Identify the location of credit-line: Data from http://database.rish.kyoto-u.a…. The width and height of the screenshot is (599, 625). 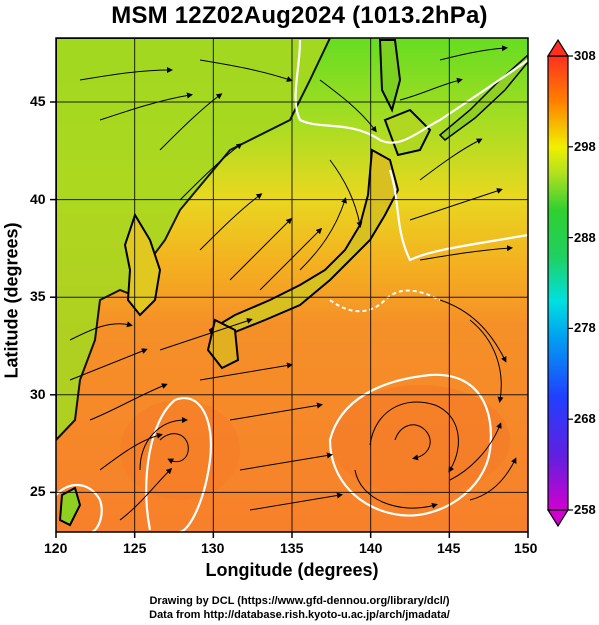
(299, 615).